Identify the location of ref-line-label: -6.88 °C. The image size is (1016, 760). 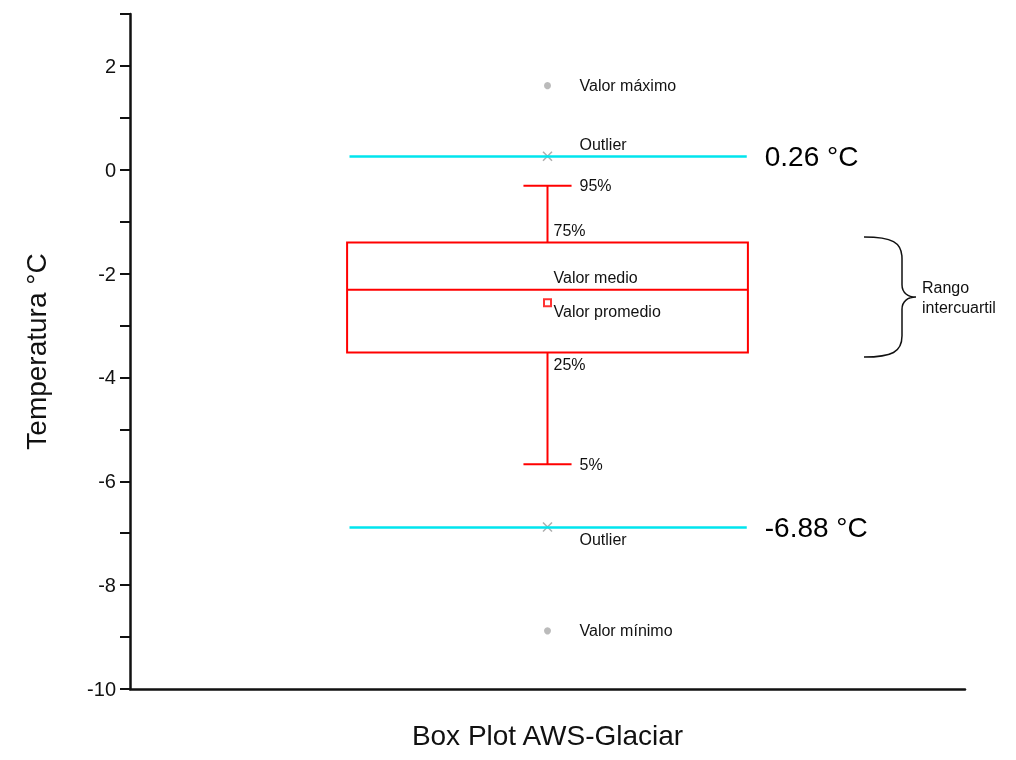
(816, 527).